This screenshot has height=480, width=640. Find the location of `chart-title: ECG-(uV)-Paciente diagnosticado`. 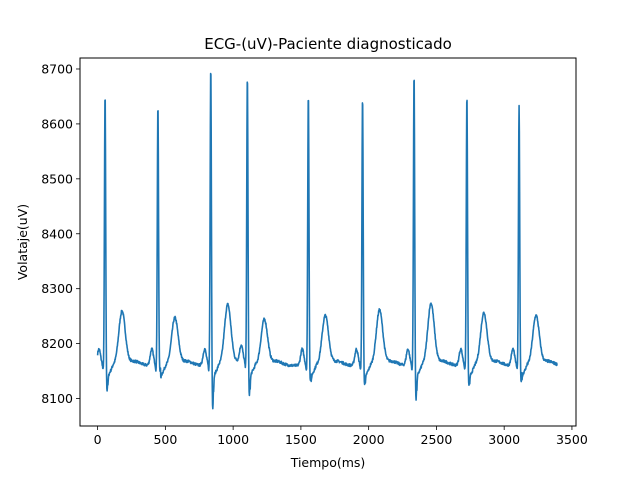

chart-title: ECG-(uV)-Paciente diagnosticado is located at coordinates (328, 44).